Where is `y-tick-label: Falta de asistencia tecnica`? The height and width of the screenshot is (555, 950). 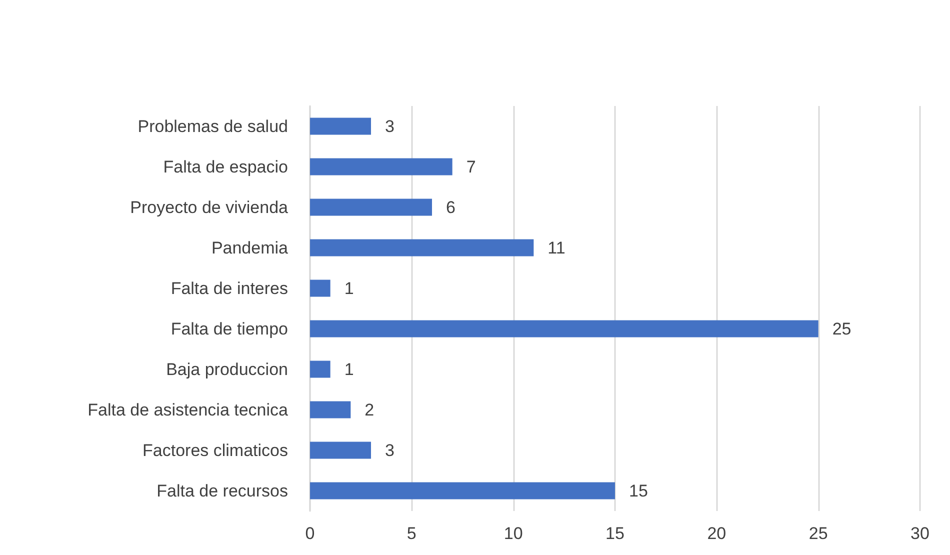
y-tick-label: Falta de asistencia tecnica is located at coordinates (188, 410).